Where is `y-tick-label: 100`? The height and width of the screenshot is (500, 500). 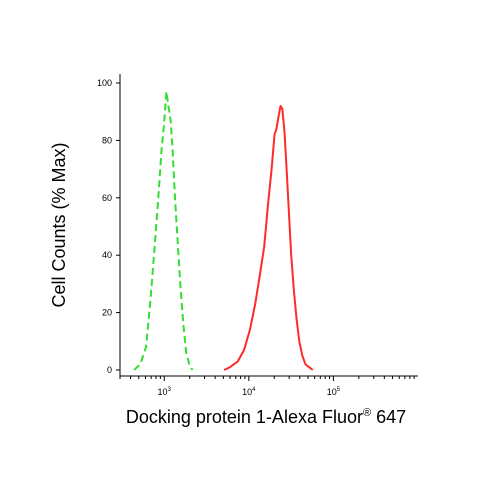
y-tick-label: 100 is located at coordinates (104, 83).